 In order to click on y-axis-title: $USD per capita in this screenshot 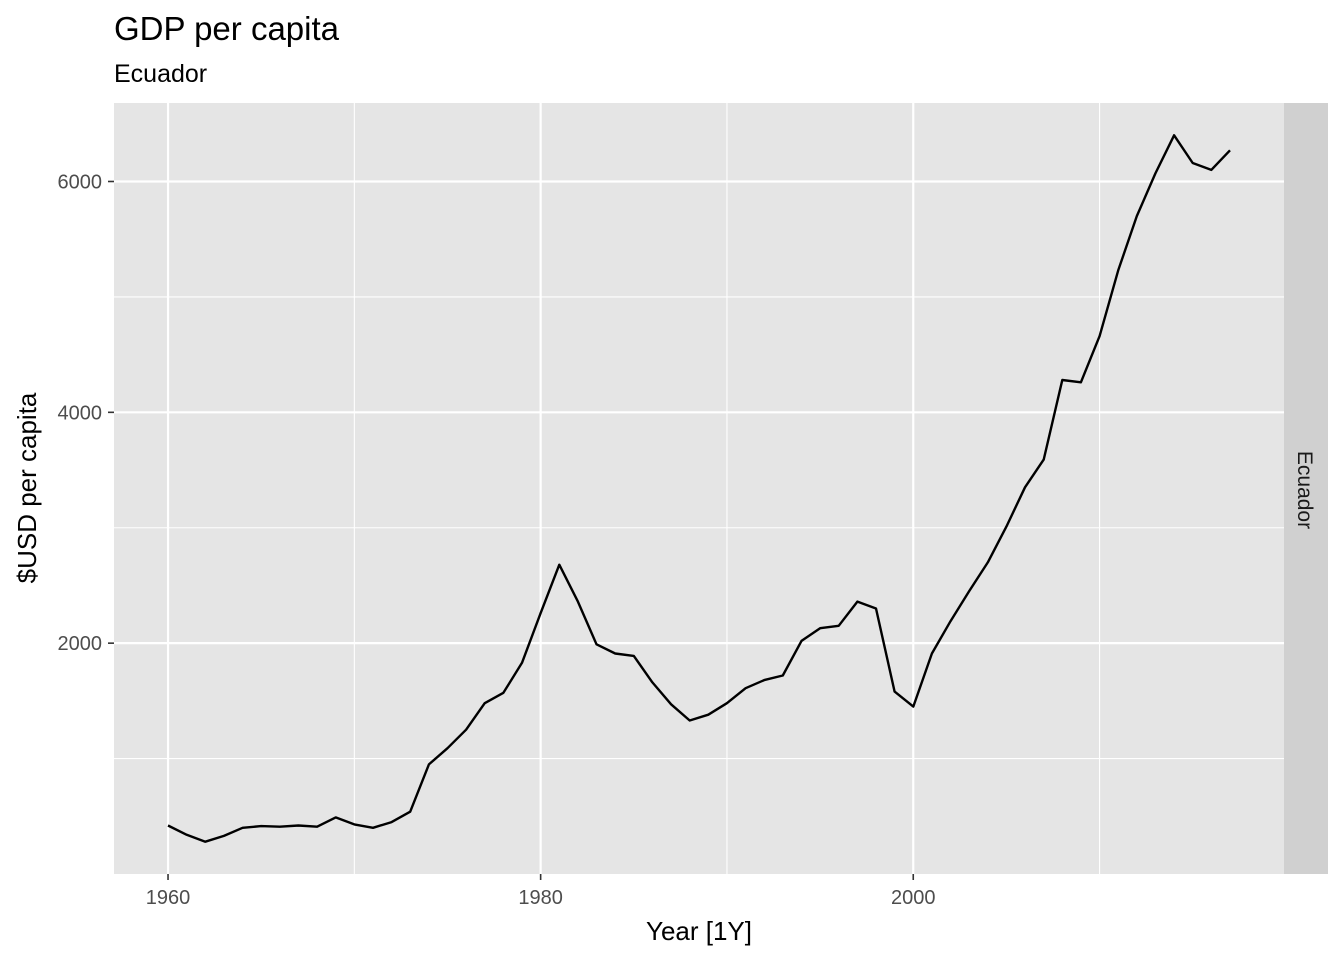, I will do `click(27, 487)`.